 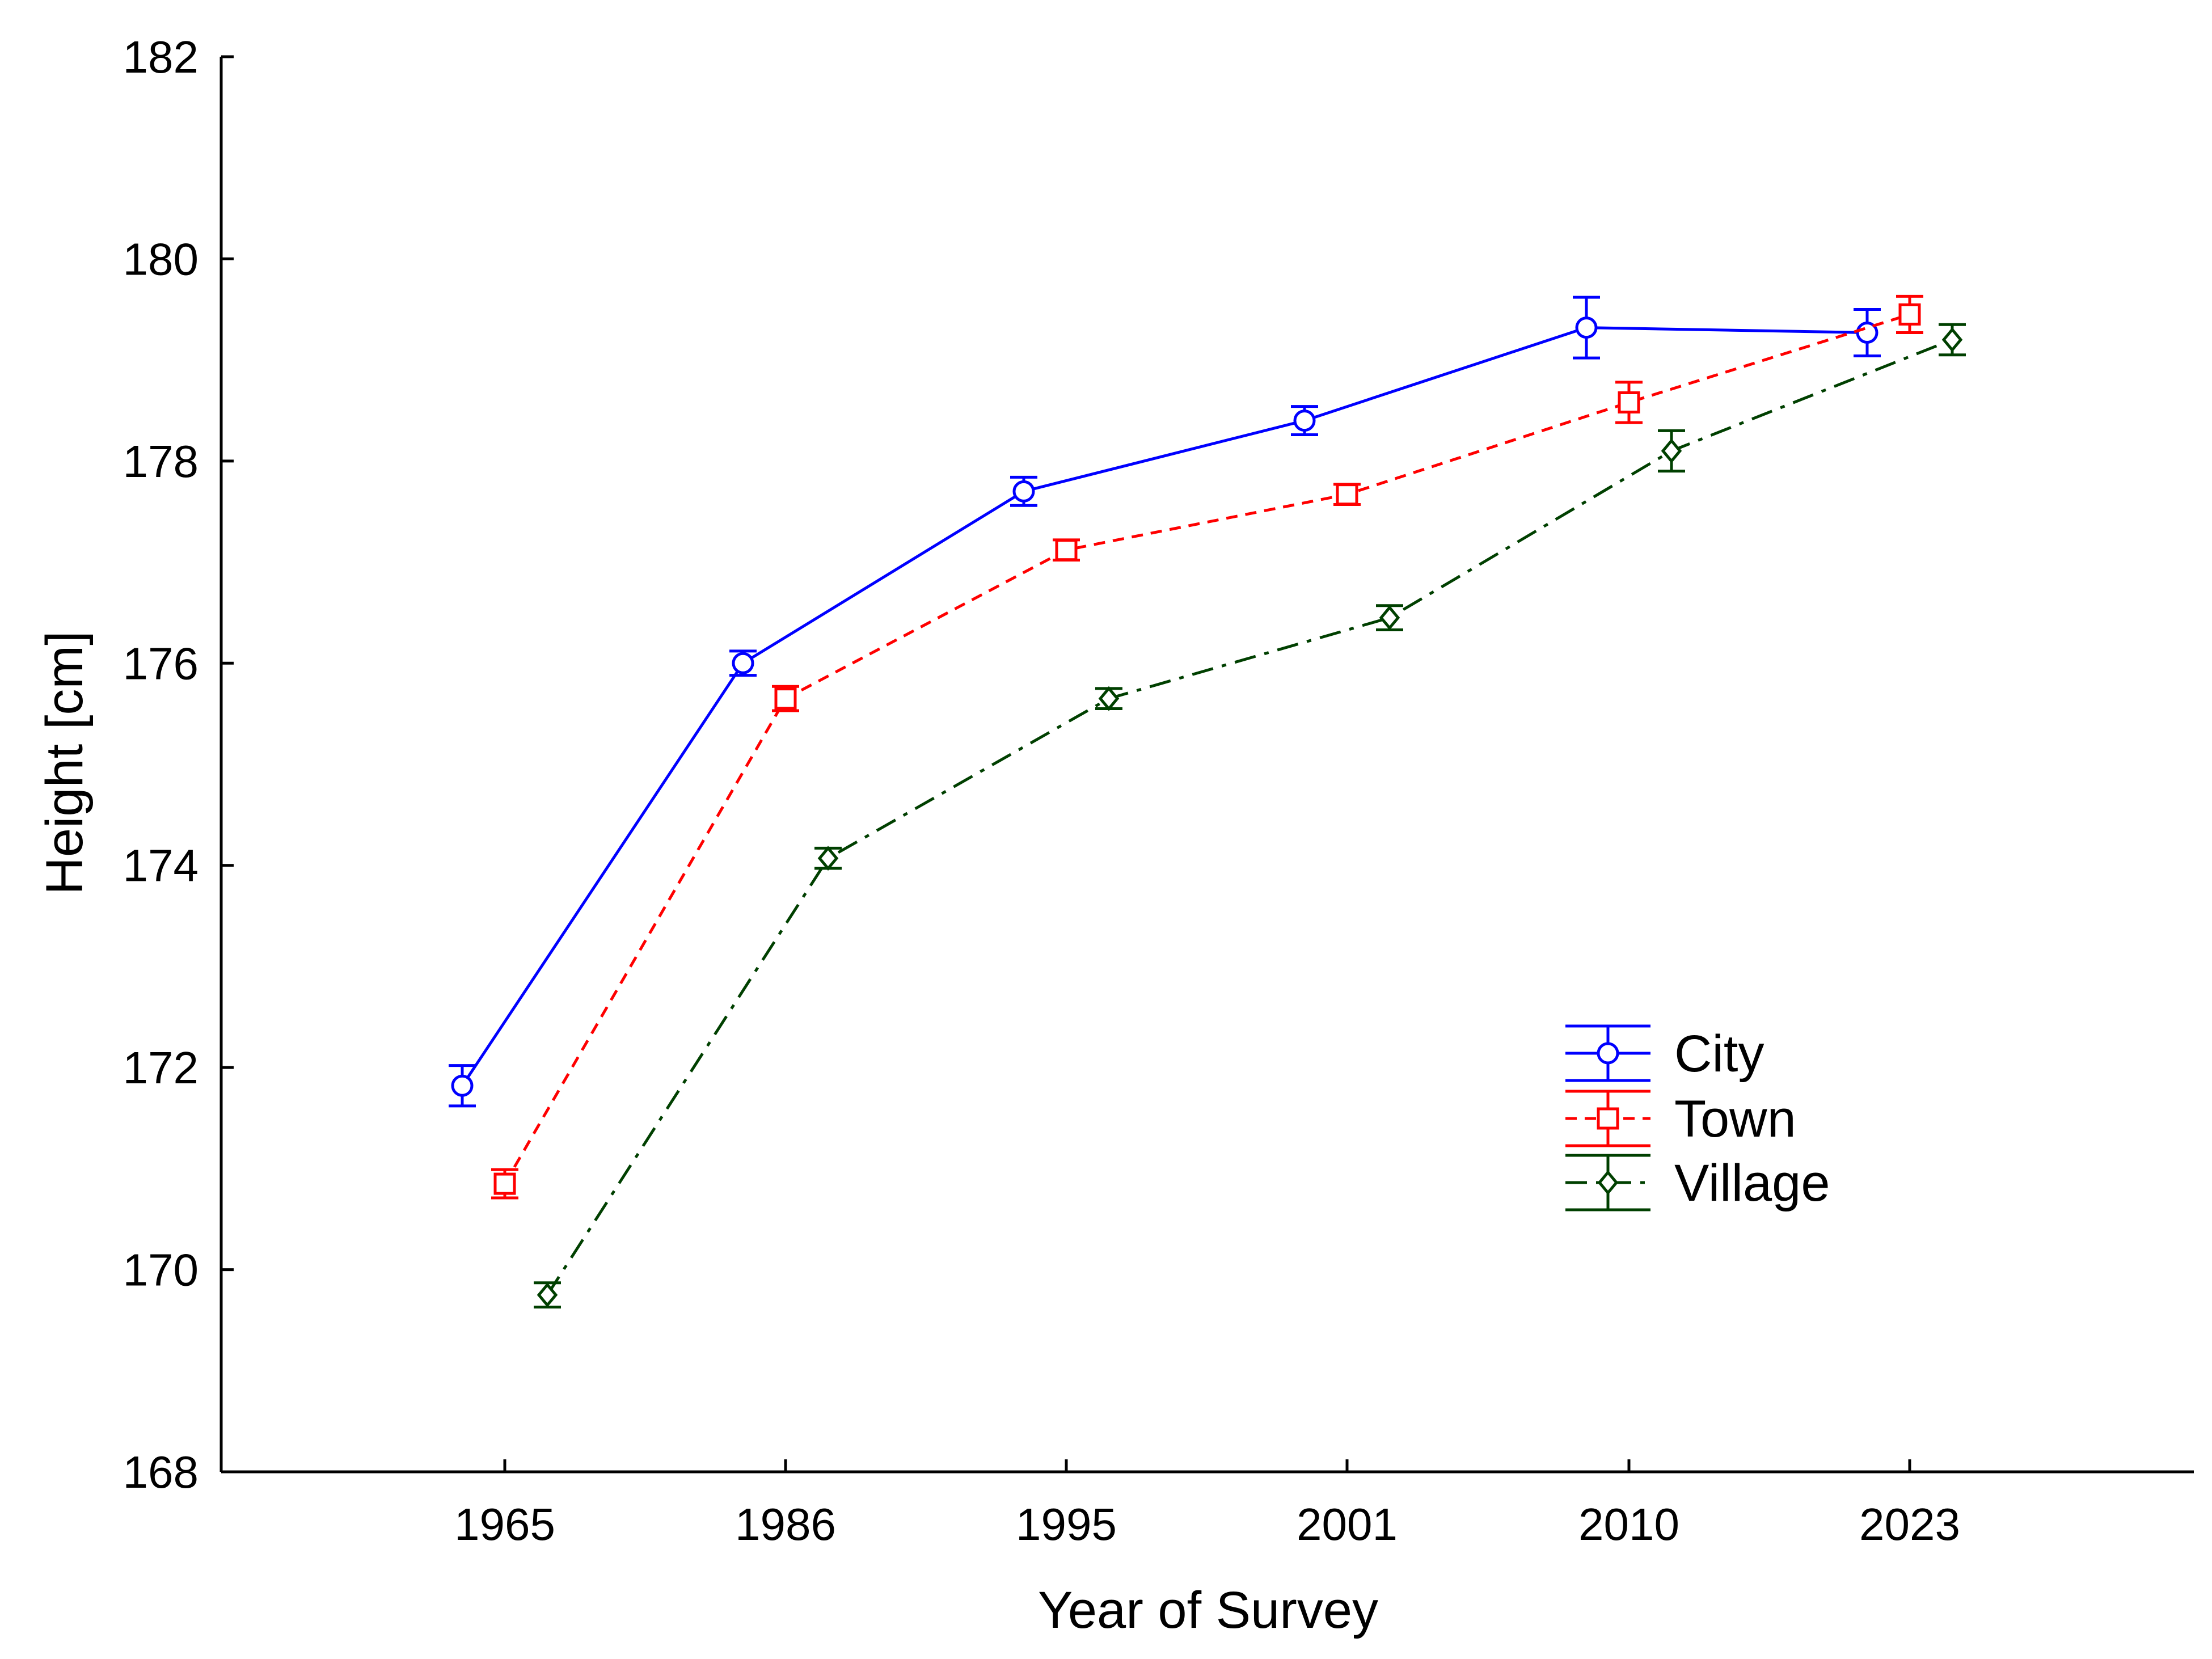 I want to click on legend-label: Town, so click(x=1735, y=1119).